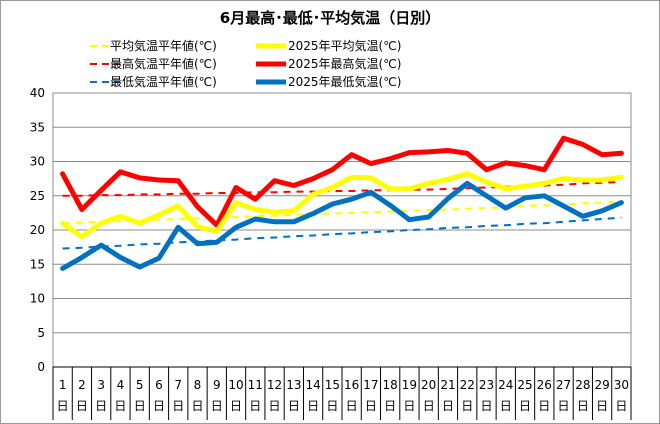 The image size is (660, 424). Describe the element at coordinates (390, 385) in the screenshot. I see `x-tick-label: 18` at that location.